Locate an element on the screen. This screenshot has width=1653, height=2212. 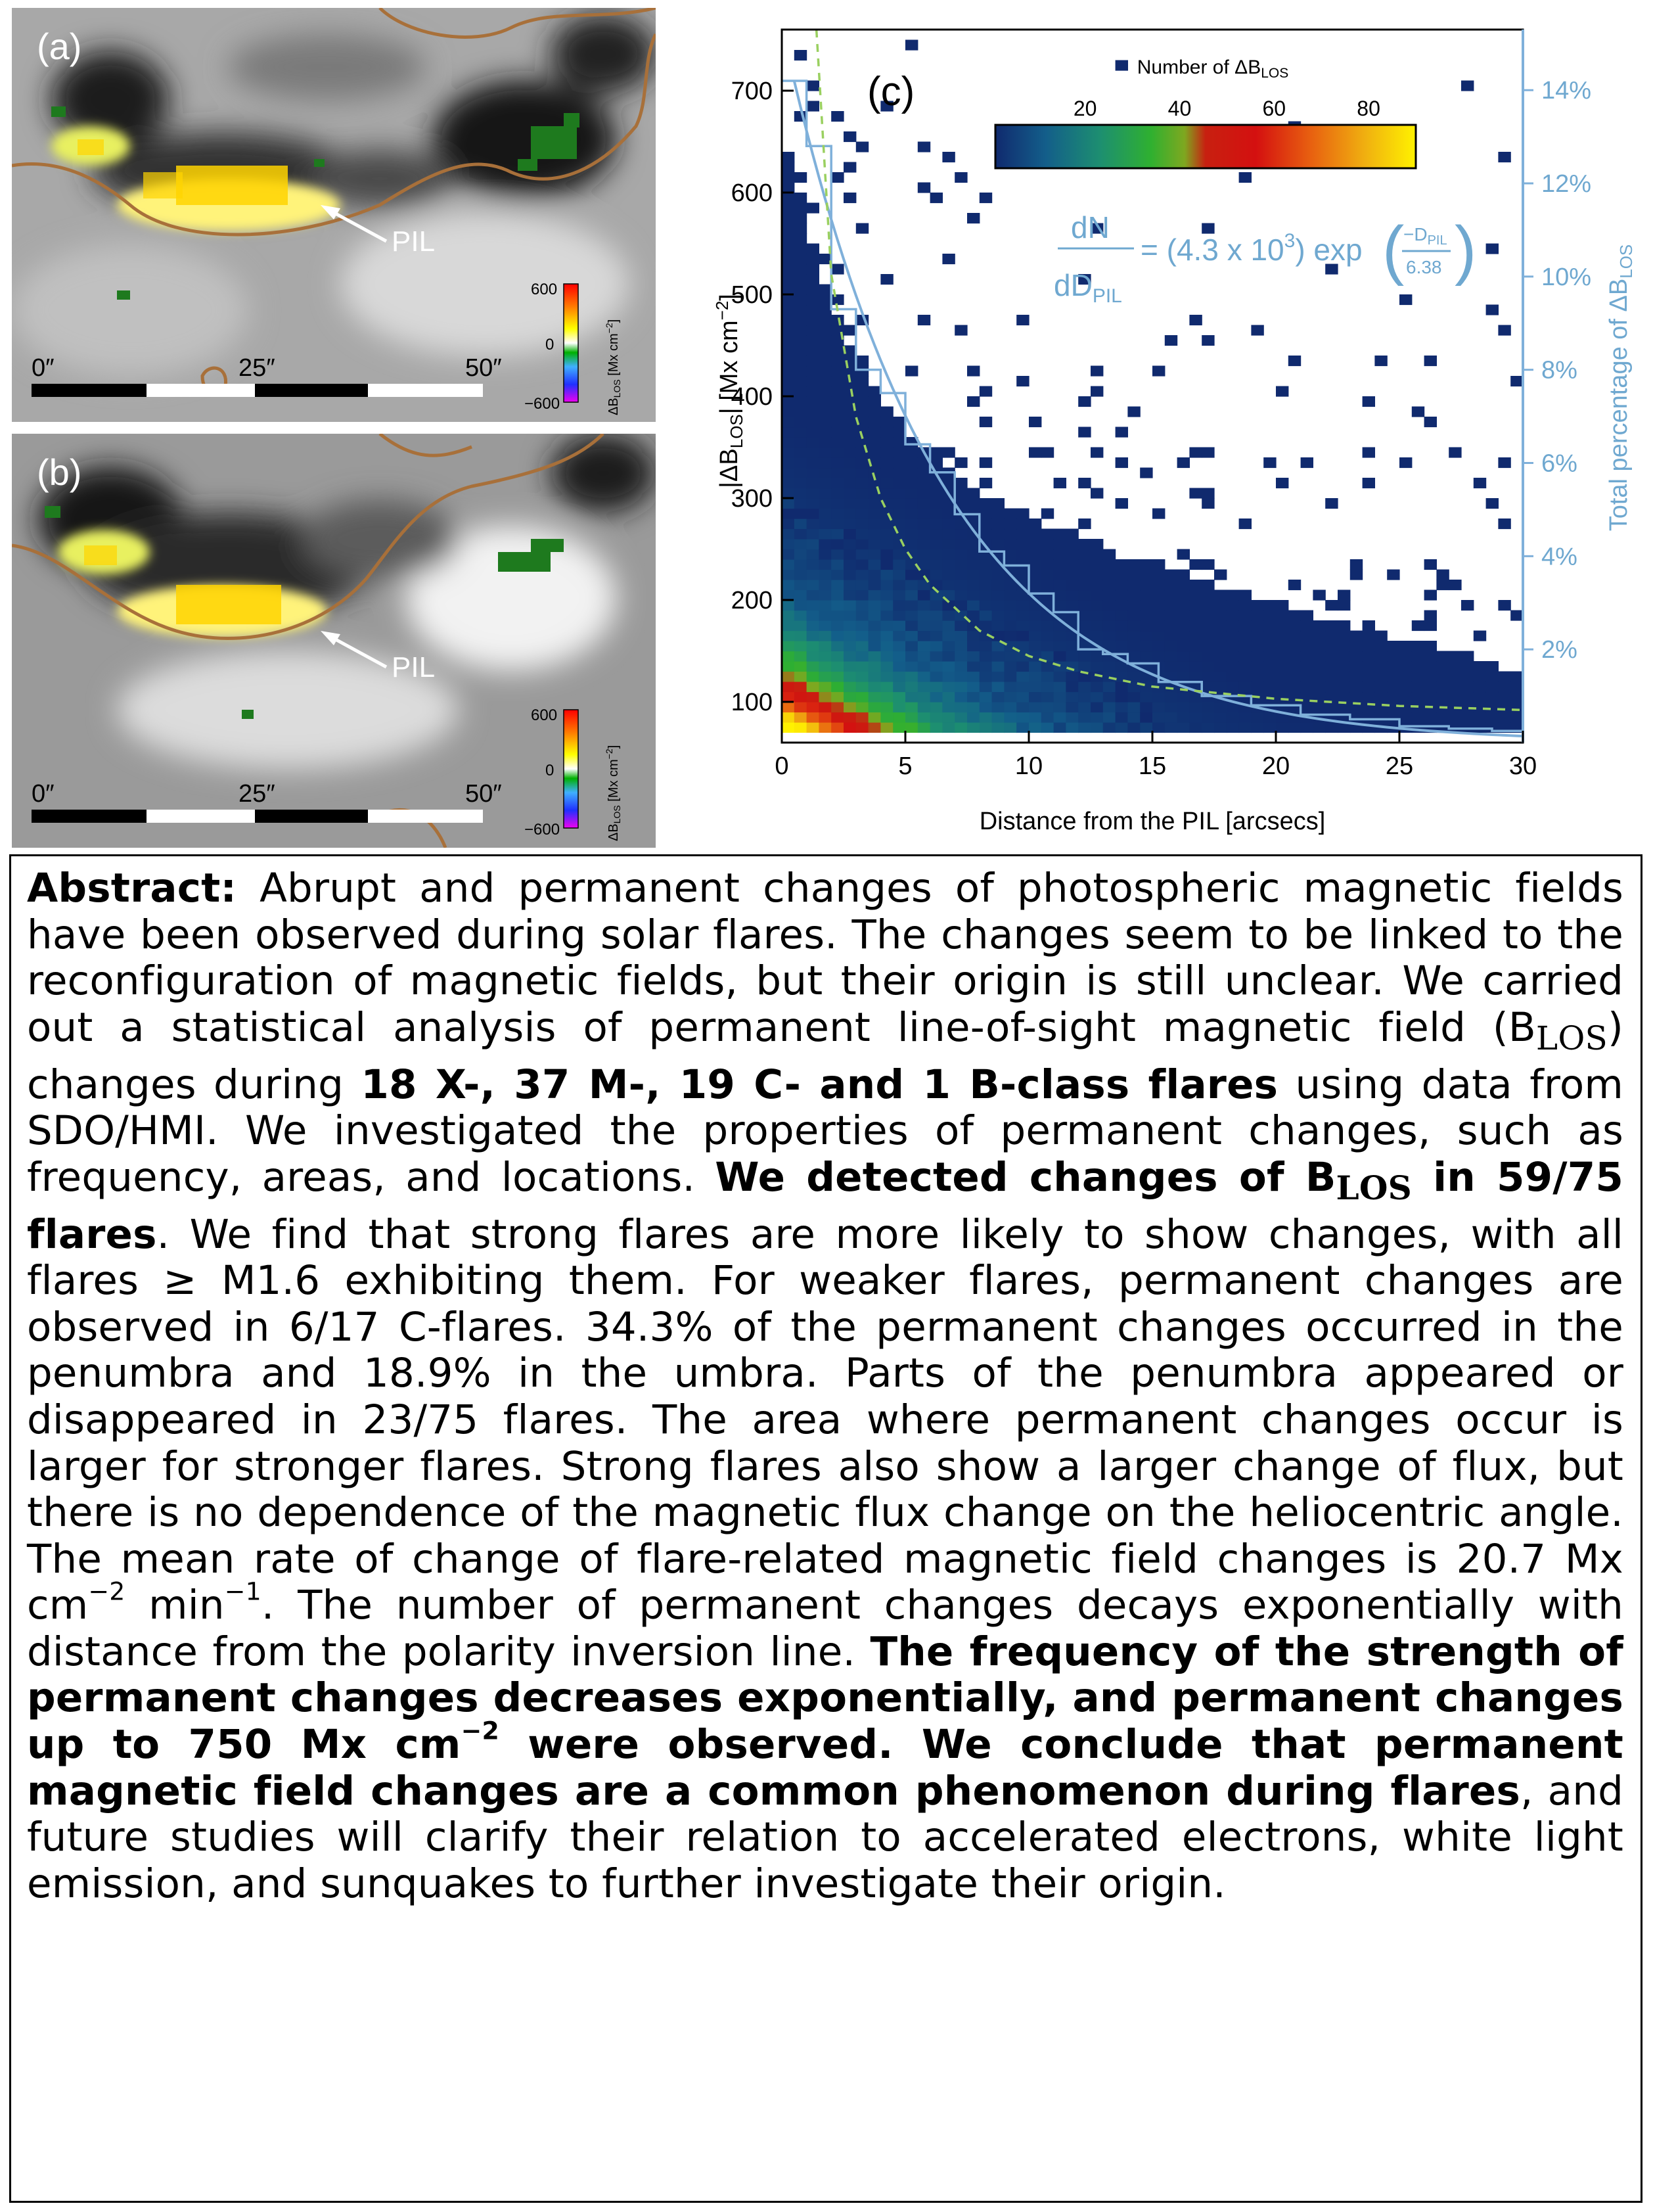
x-tick-label: 30 is located at coordinates (1523, 766).